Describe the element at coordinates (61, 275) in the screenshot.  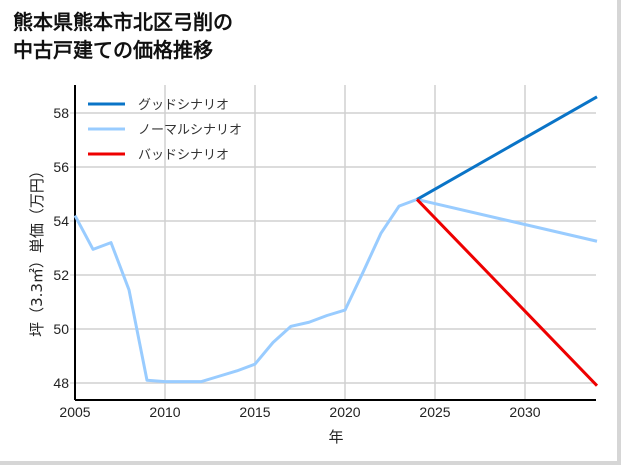
I see `y-tick-label: 52` at that location.